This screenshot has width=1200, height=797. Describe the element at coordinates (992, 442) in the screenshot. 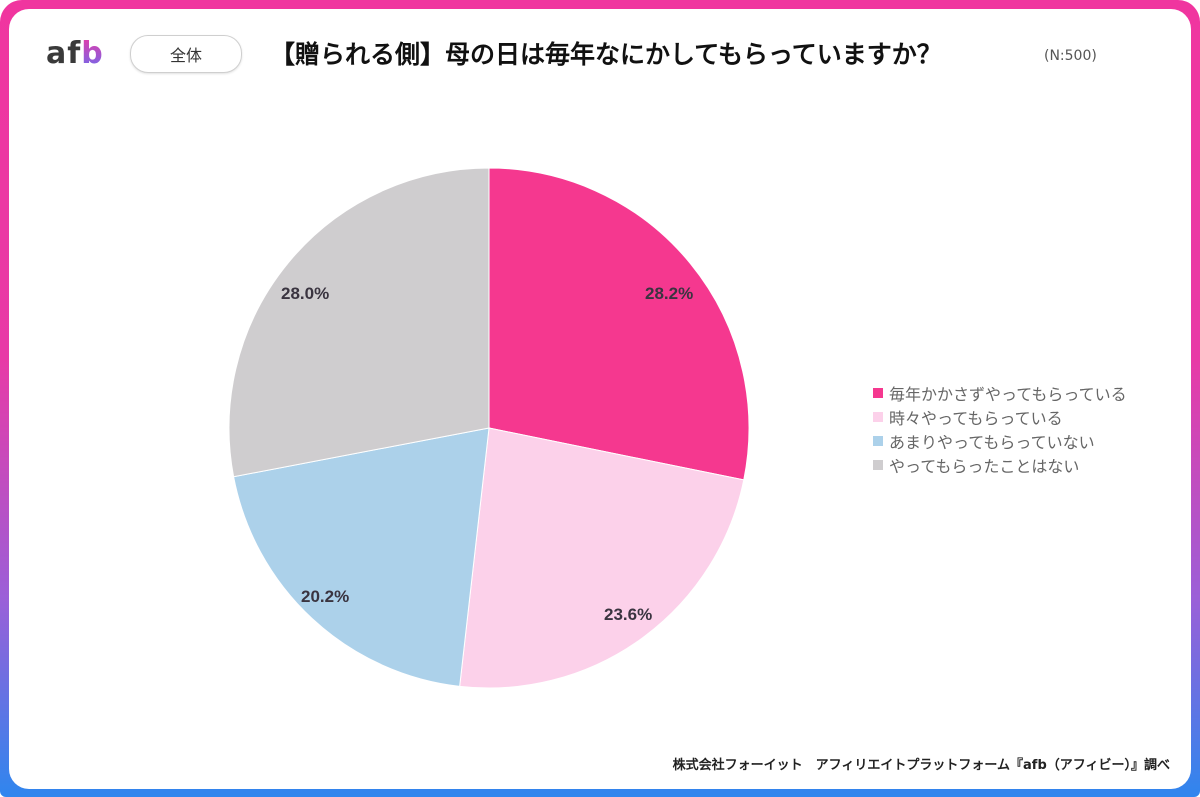

I see `legend-label: あまりやってもらっていない` at that location.